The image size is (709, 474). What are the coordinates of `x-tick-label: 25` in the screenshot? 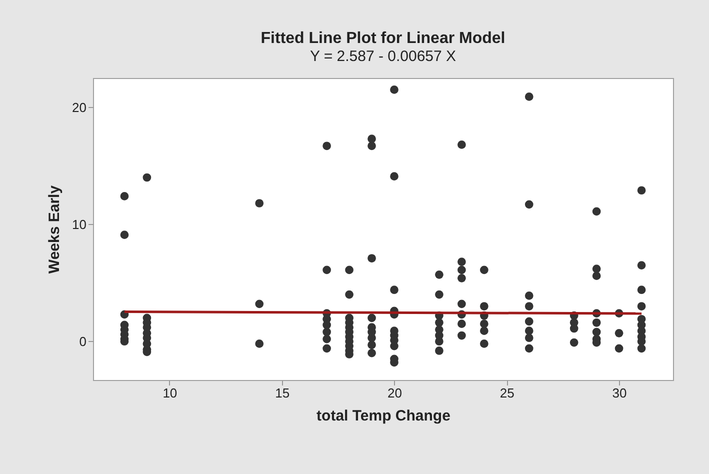 It's located at (507, 393).